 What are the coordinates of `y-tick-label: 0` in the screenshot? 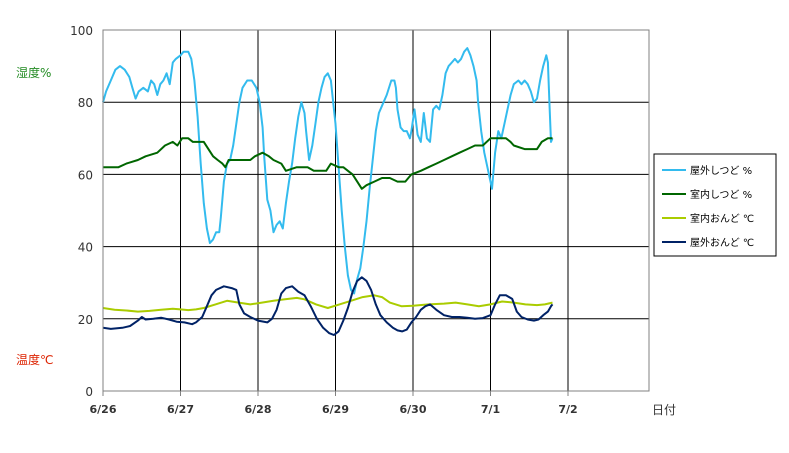 It's located at (89, 392).